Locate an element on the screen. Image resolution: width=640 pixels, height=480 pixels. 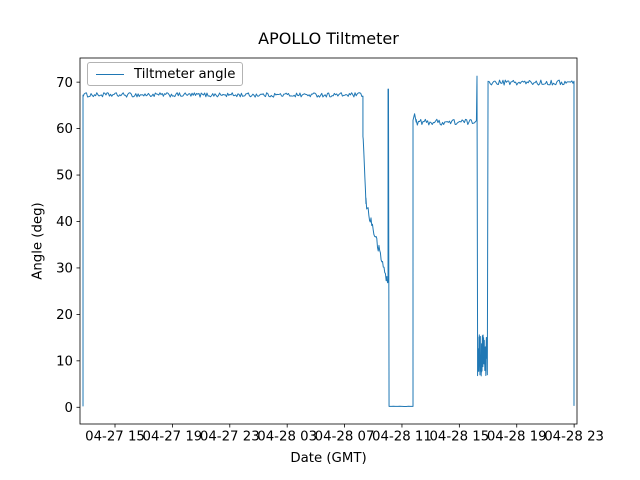
x-tick-label: 04-27 19 is located at coordinates (172, 437).